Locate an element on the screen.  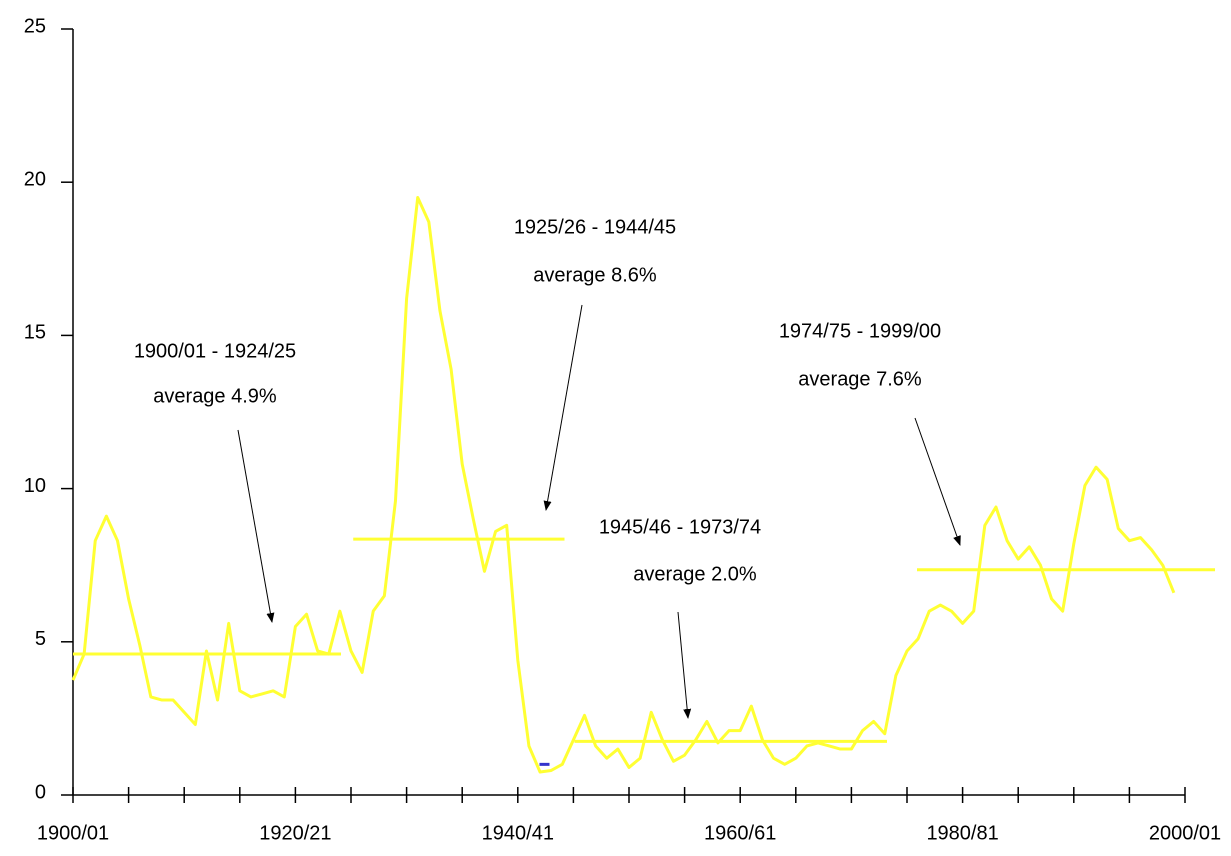
annotation: average 7.6% is located at coordinates (860, 379).